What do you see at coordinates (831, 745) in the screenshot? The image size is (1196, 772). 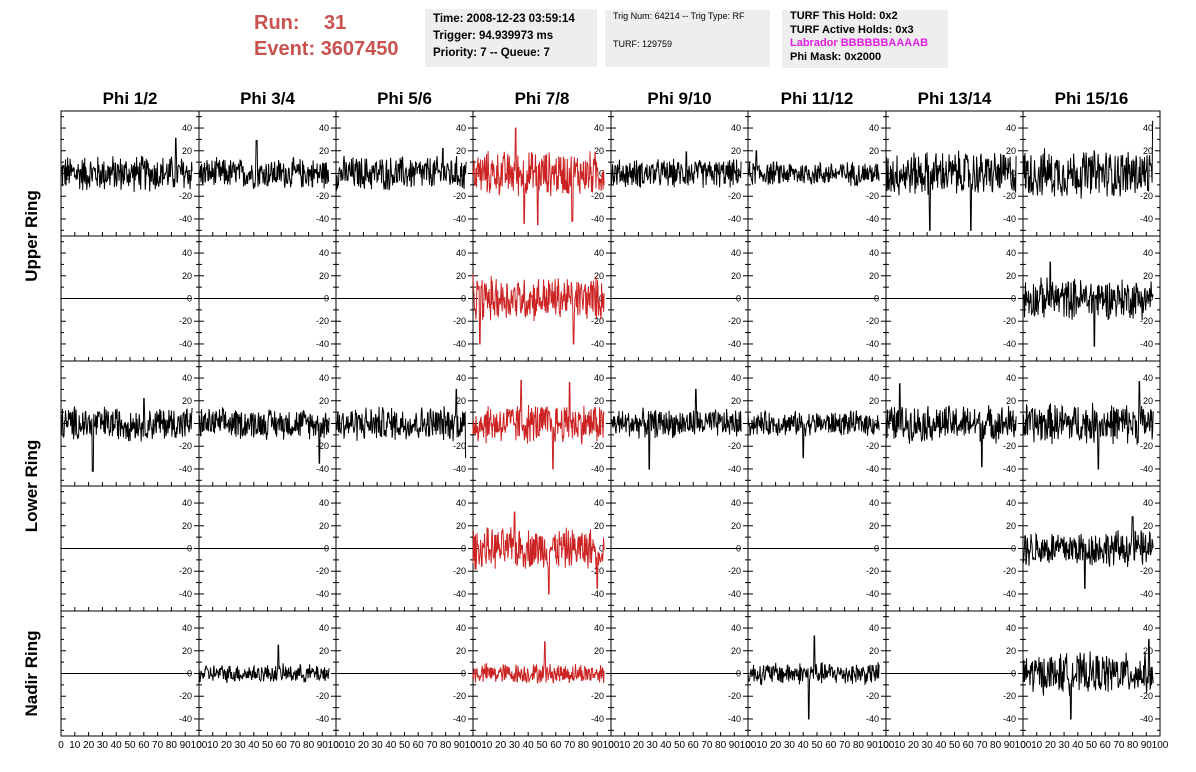 I see `x-tick-label: 60` at bounding box center [831, 745].